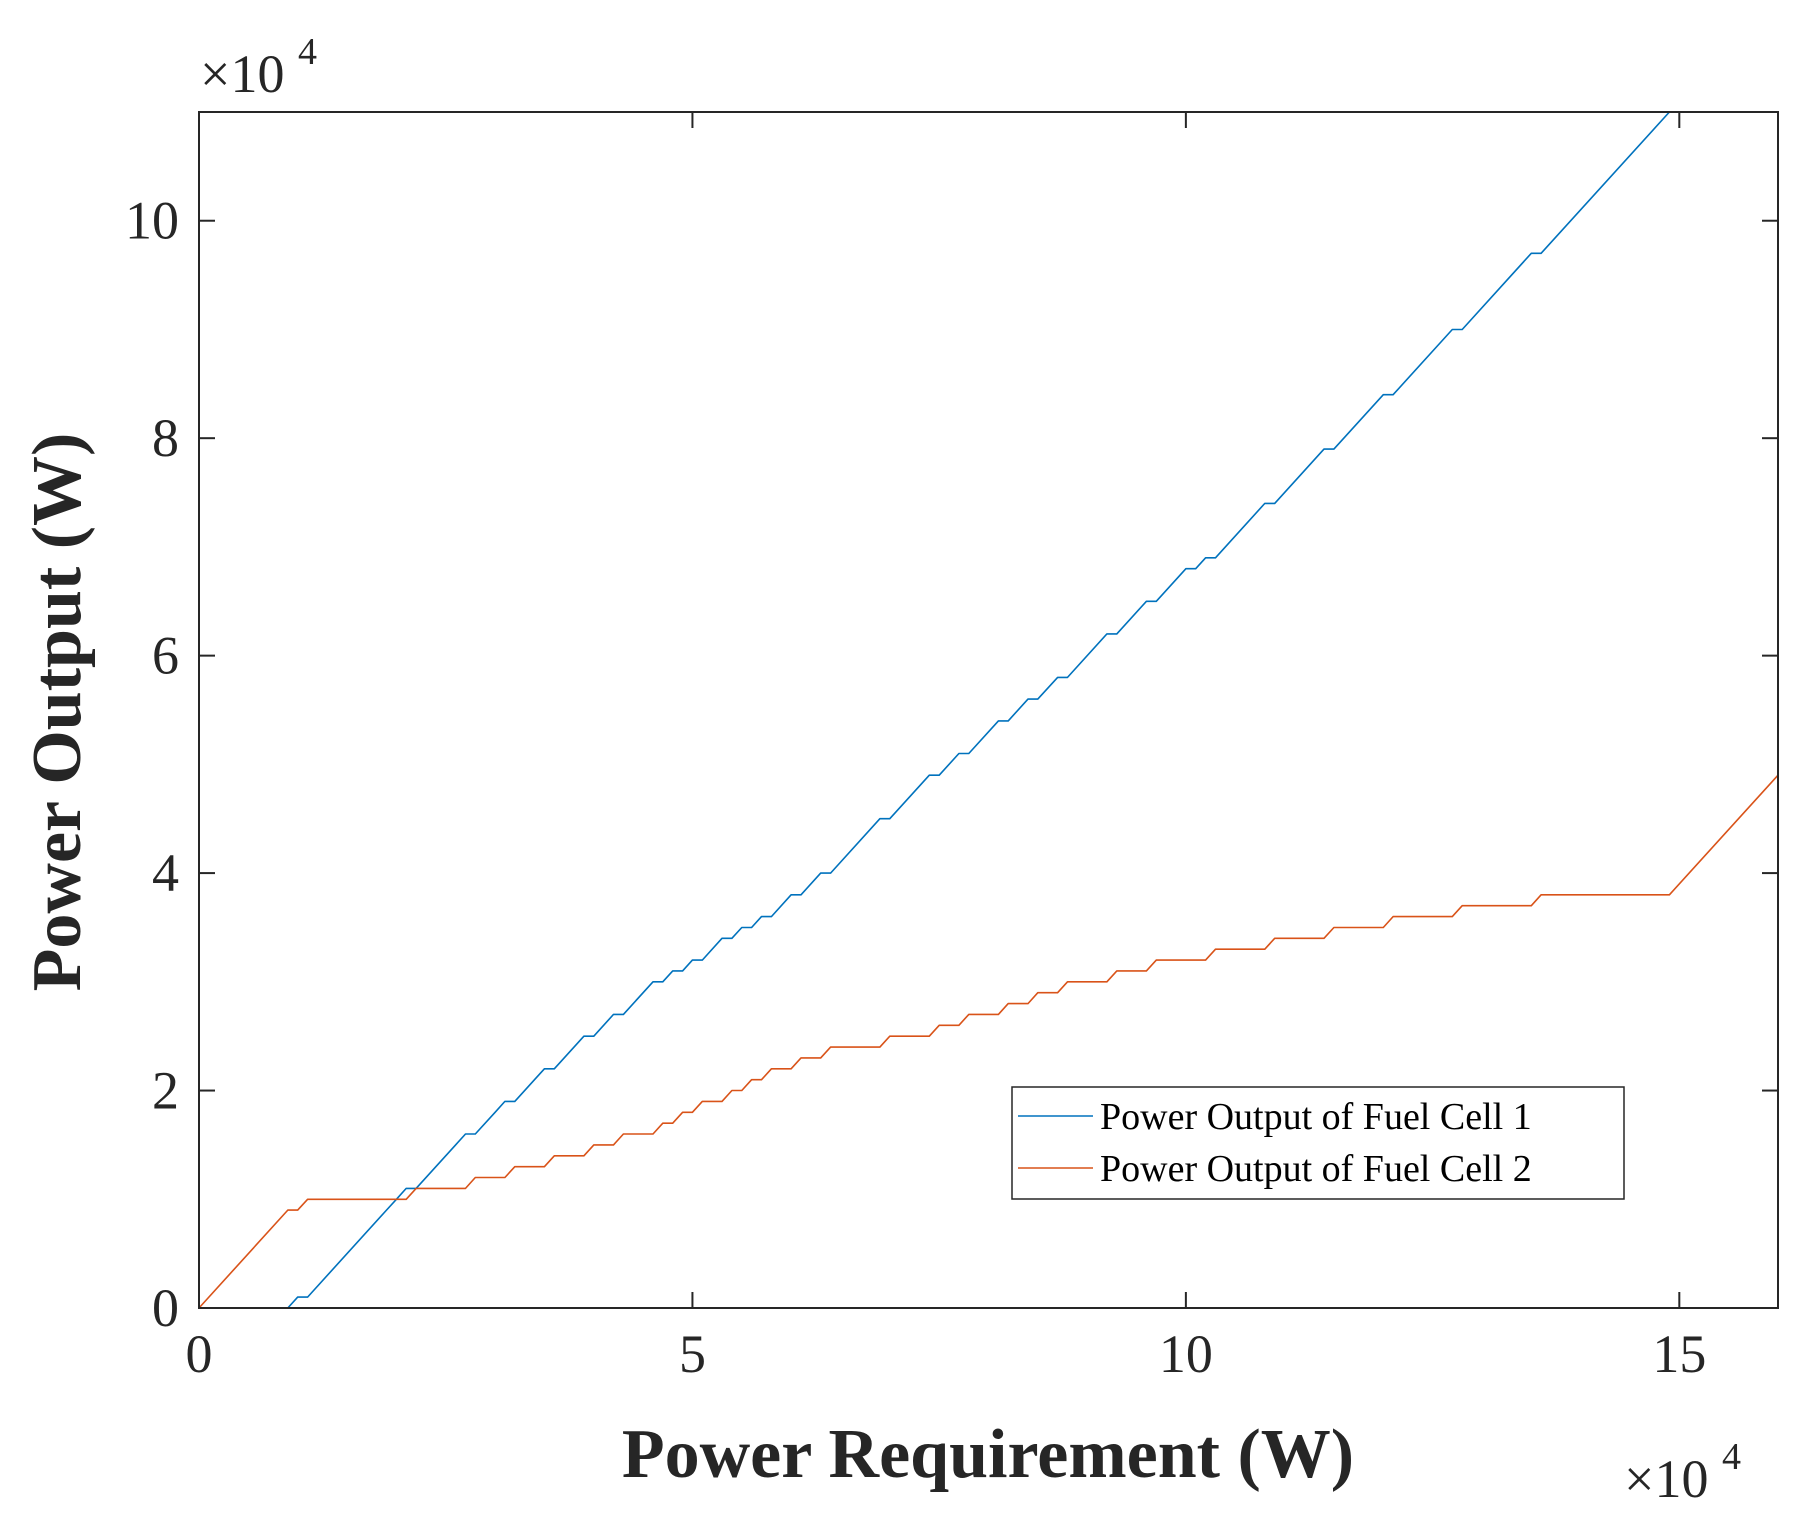  Describe the element at coordinates (1316, 1117) in the screenshot. I see `legend-label-fuel-cell-1: Power Output of Fuel Cell 1` at that location.